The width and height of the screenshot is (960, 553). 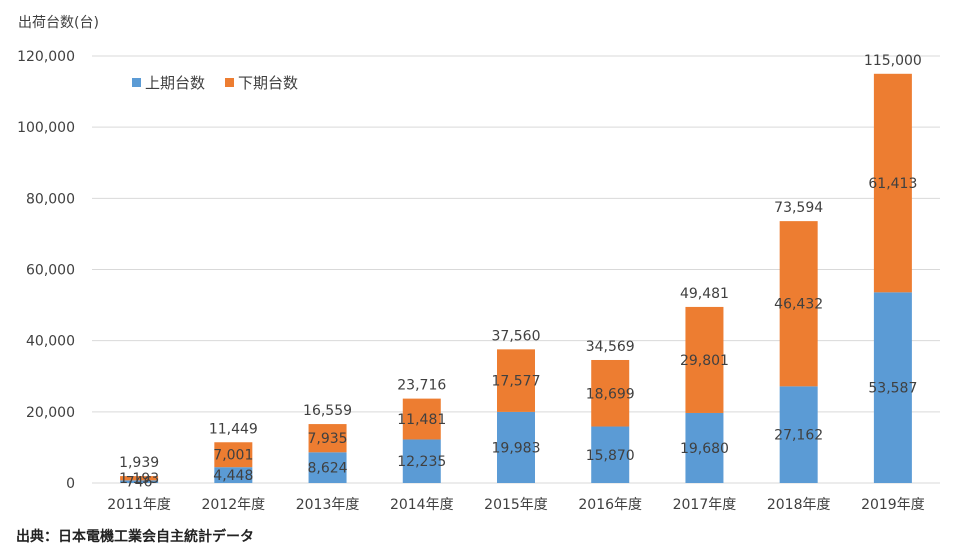 What do you see at coordinates (139, 463) in the screenshot?
I see `total-label: 1,939` at bounding box center [139, 463].